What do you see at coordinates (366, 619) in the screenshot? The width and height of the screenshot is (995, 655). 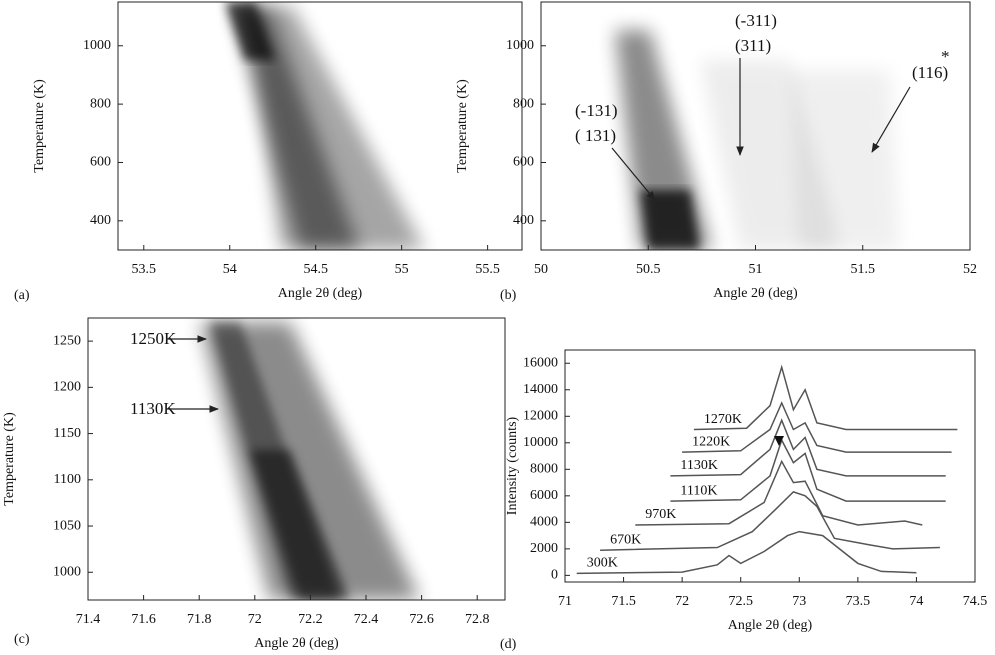 I see `x-tick-label: 72.4` at bounding box center [366, 619].